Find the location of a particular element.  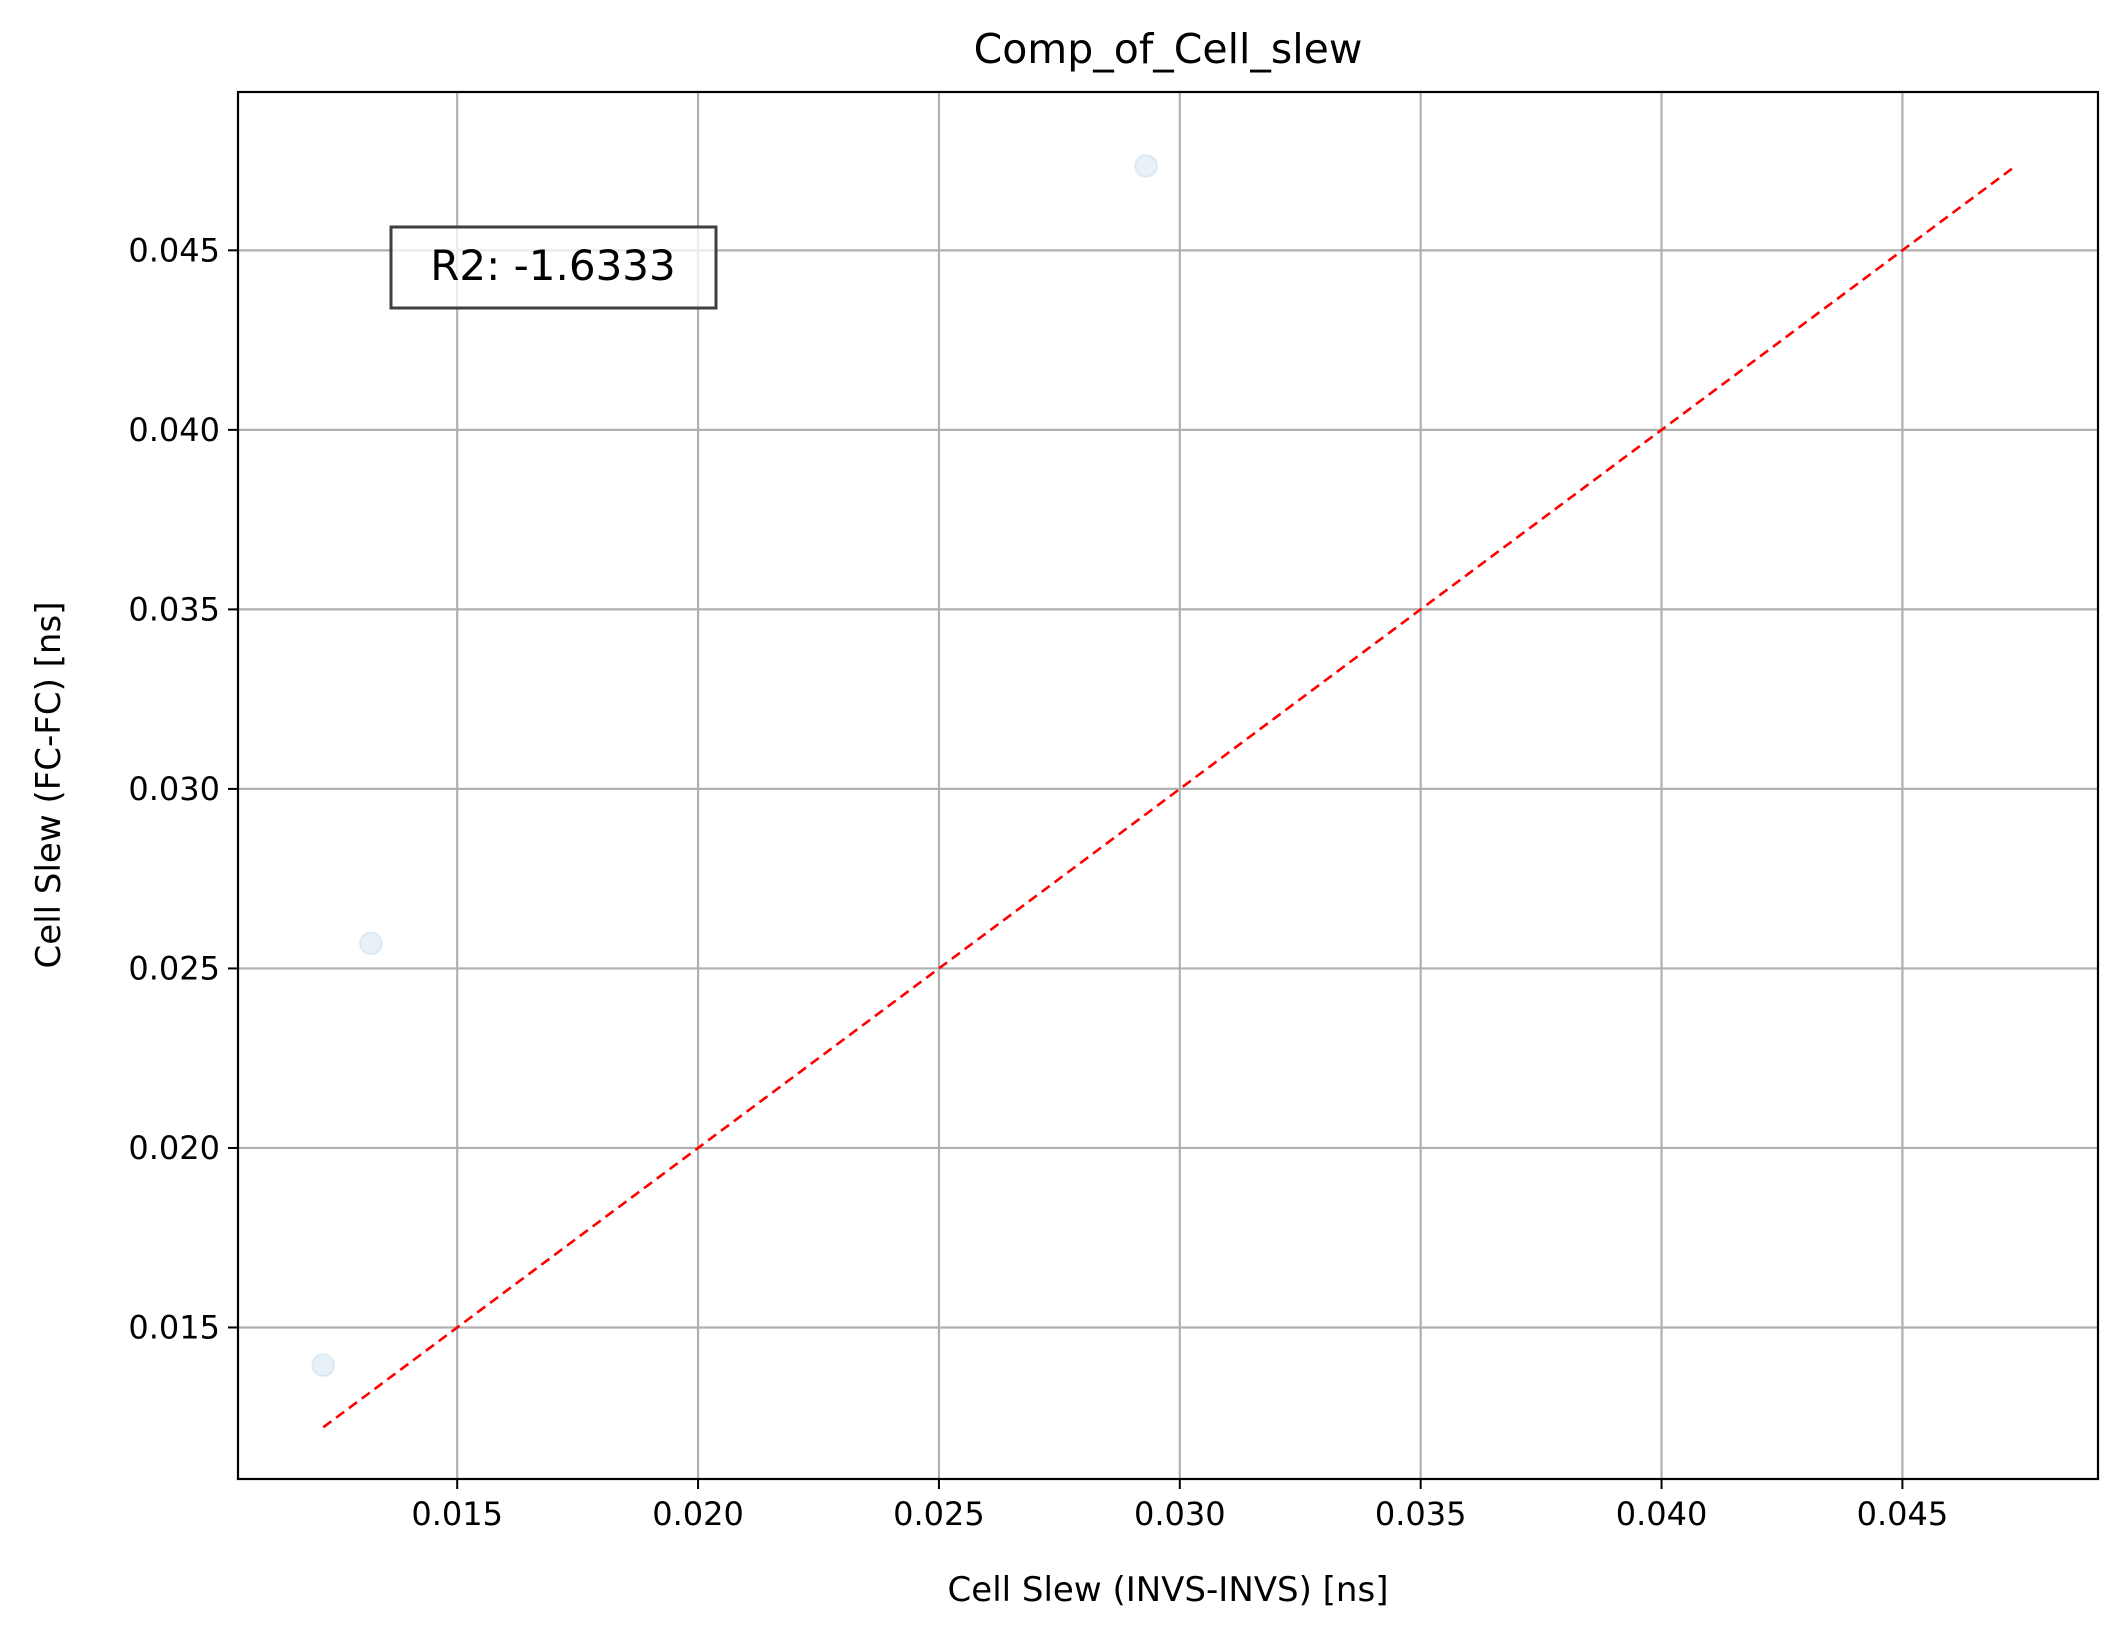

y-axis-ticks: 0.015 0.020 0.025 0.030 0.035 0.040 0.045 is located at coordinates (183, 788).